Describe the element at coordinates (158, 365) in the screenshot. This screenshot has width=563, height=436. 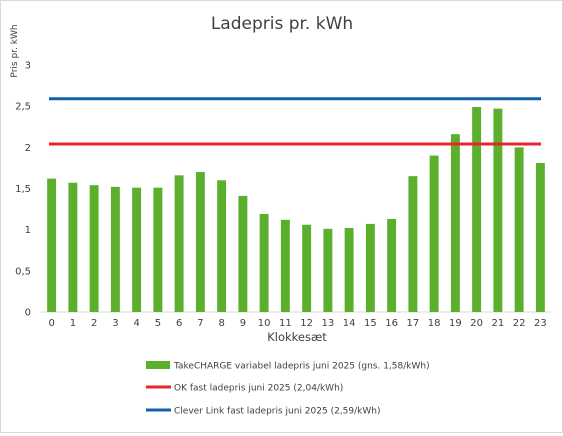
I see `legend-swatch-bar` at that location.